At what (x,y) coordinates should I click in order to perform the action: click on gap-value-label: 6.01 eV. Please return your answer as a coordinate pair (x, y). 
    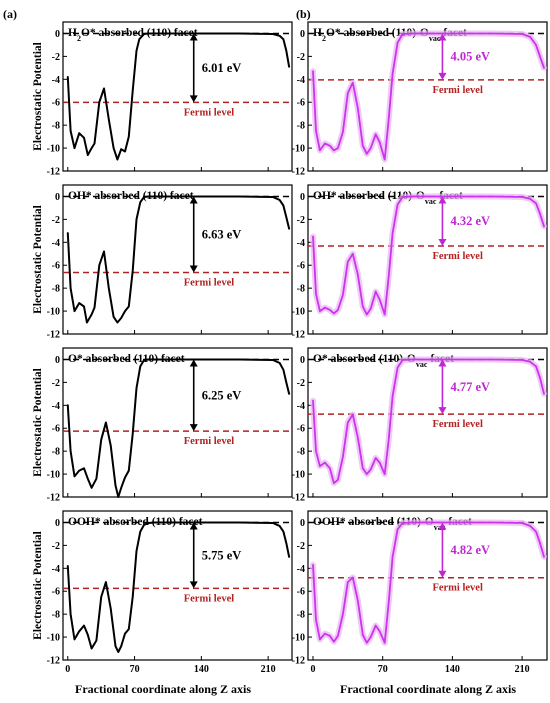
    Looking at the image, I should click on (222, 68).